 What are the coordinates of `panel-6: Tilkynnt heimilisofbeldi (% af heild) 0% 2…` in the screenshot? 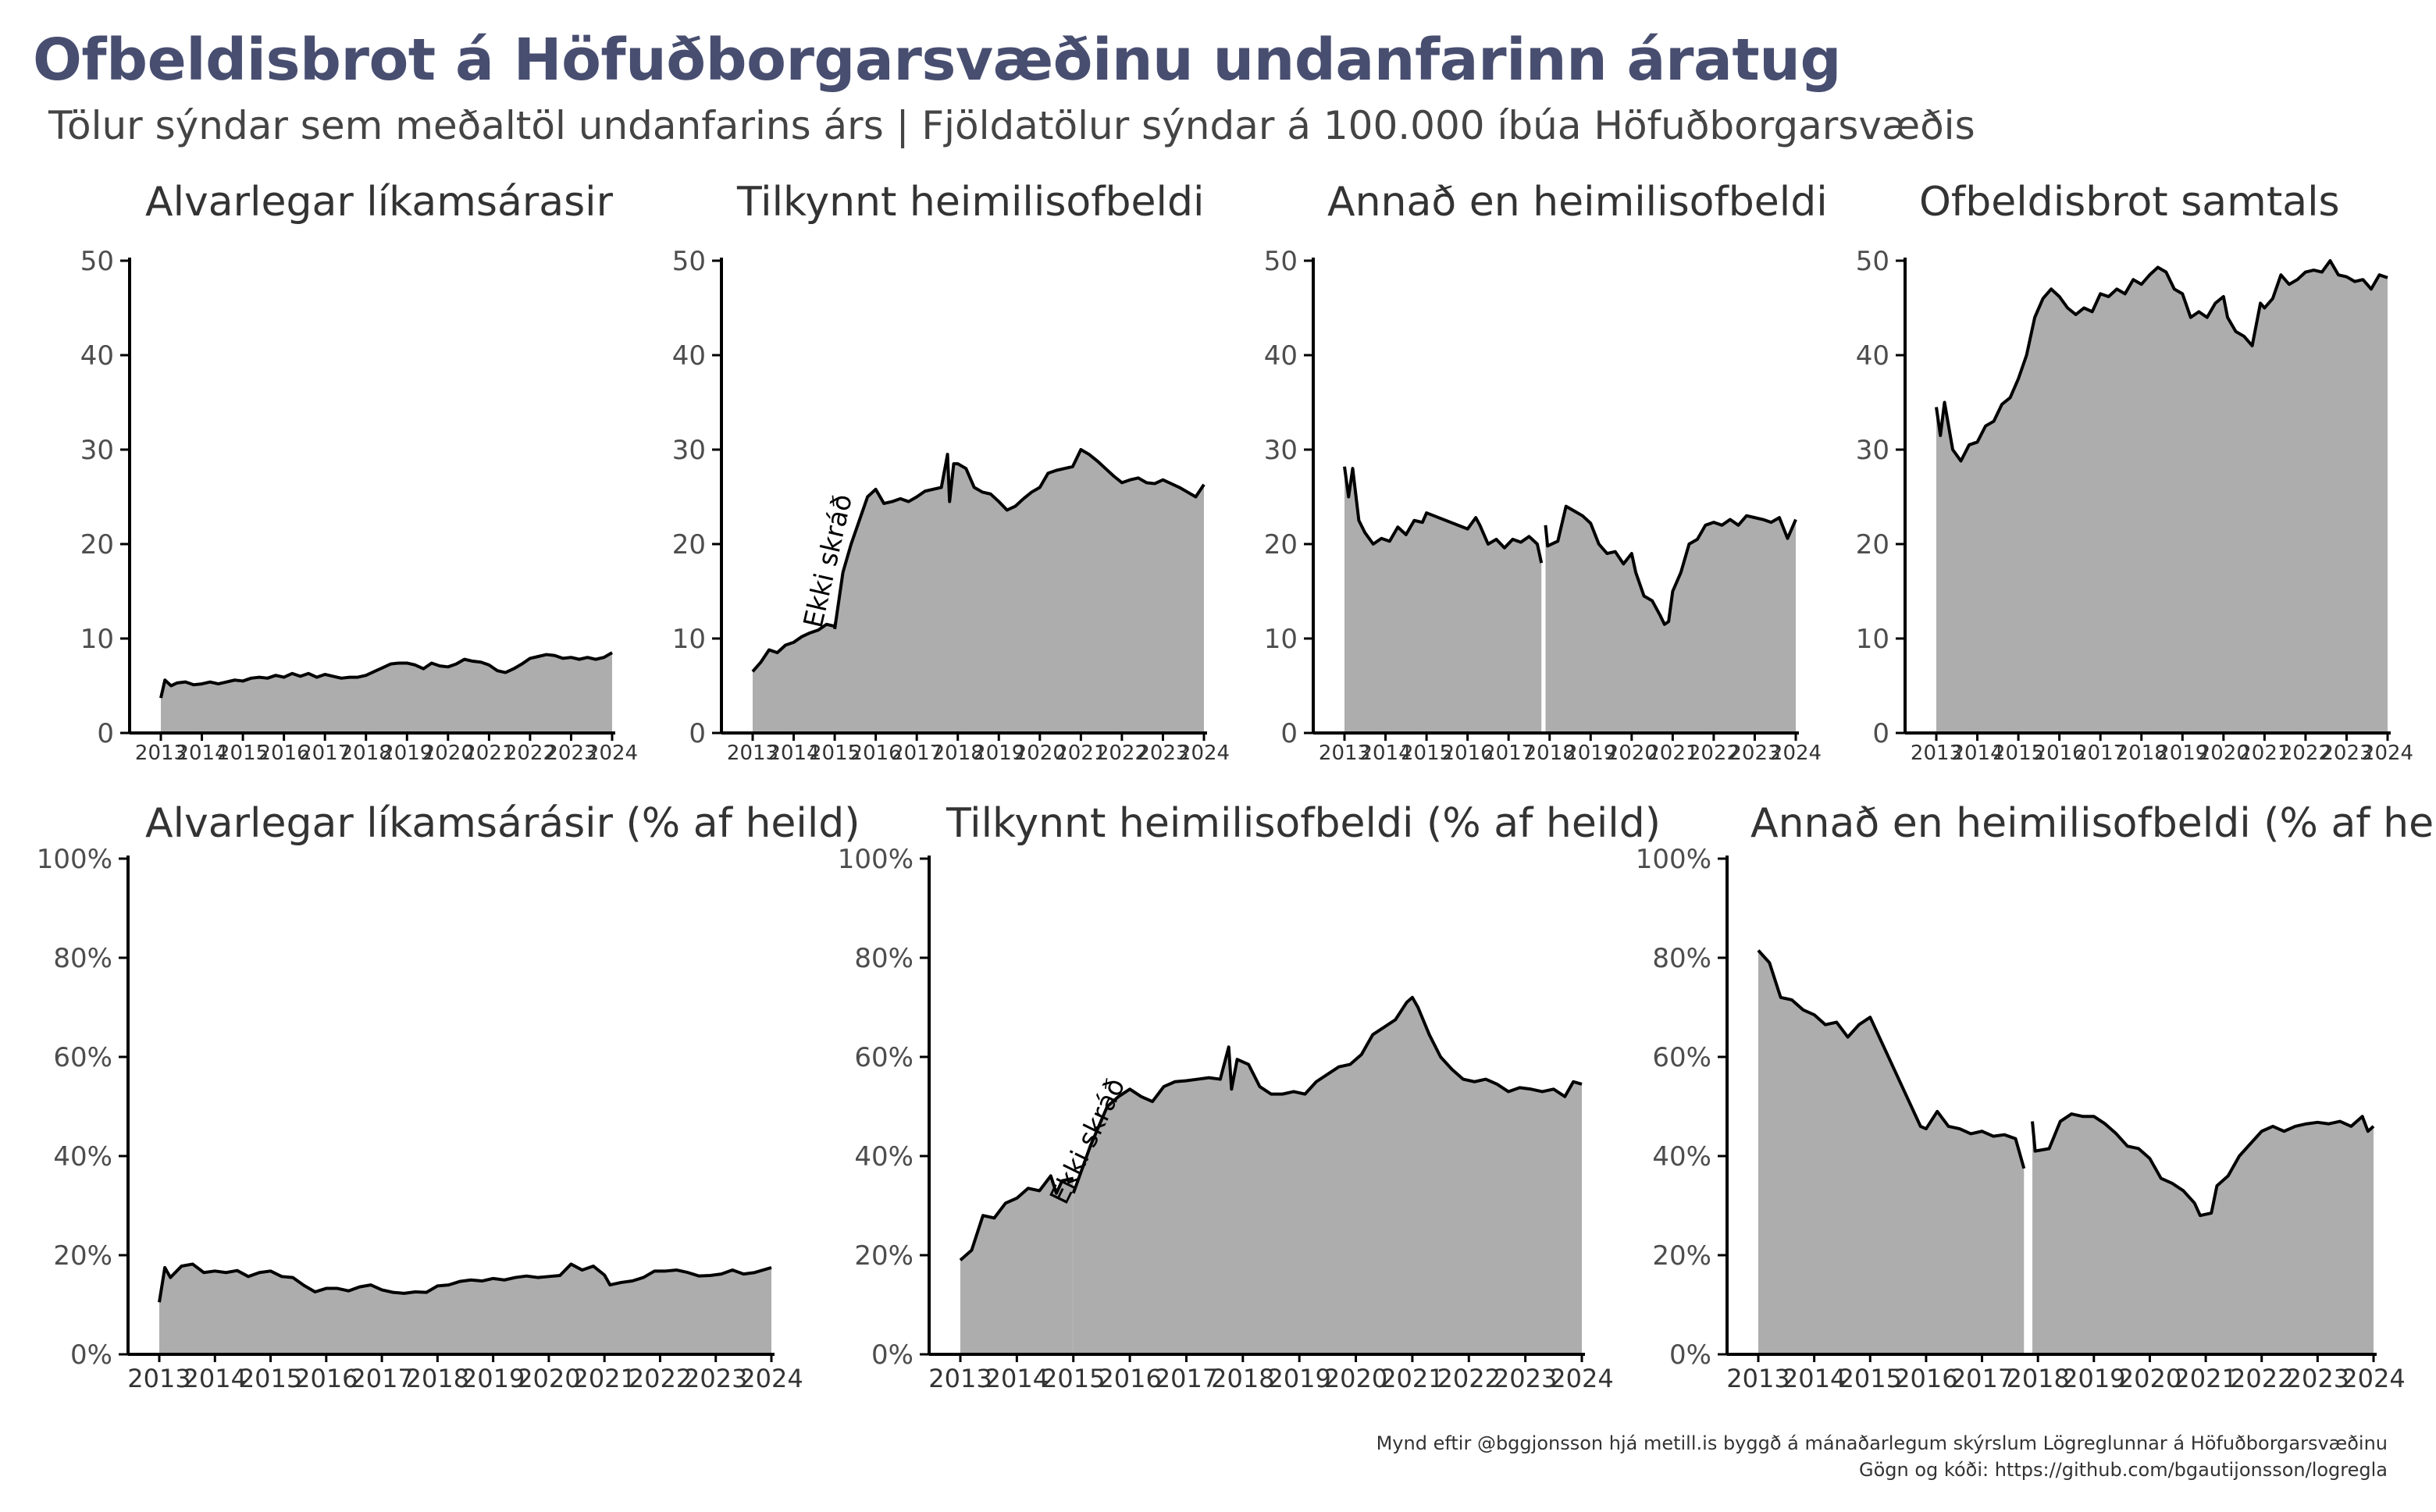 It's located at (1249, 1096).